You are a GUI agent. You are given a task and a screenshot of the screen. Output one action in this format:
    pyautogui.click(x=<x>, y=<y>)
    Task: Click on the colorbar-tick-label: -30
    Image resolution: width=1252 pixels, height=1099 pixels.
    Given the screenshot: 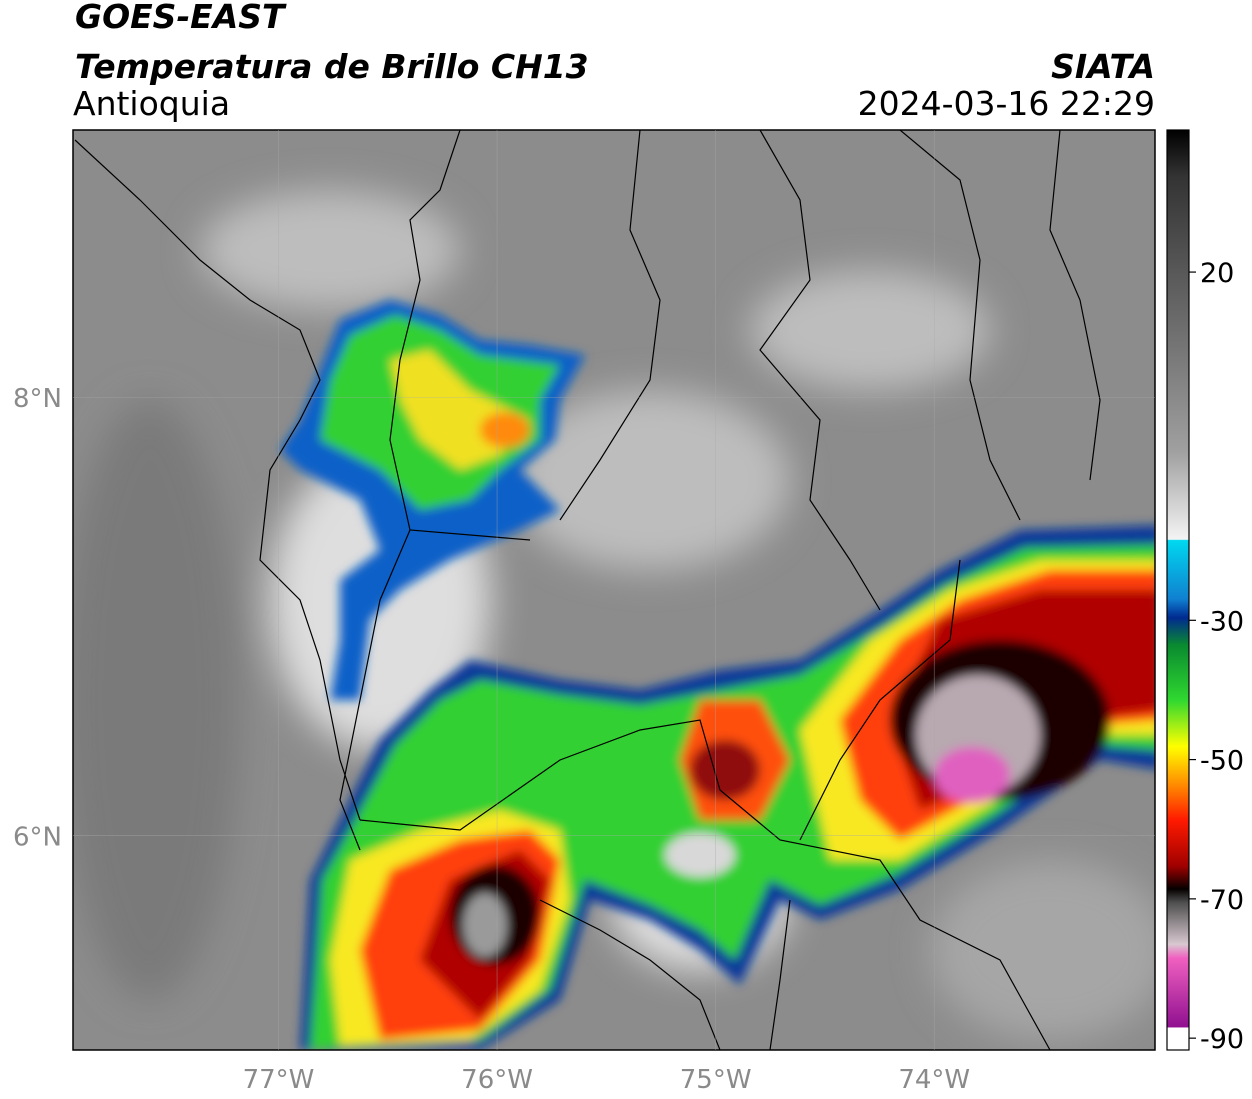 What is the action you would take?
    pyautogui.click(x=1222, y=621)
    